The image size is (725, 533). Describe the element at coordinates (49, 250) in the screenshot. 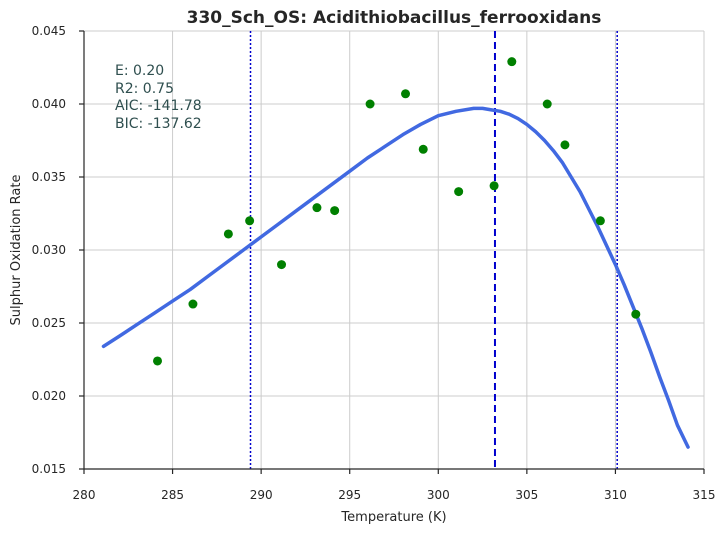

I see `y-tick-label: 0.030` at that location.